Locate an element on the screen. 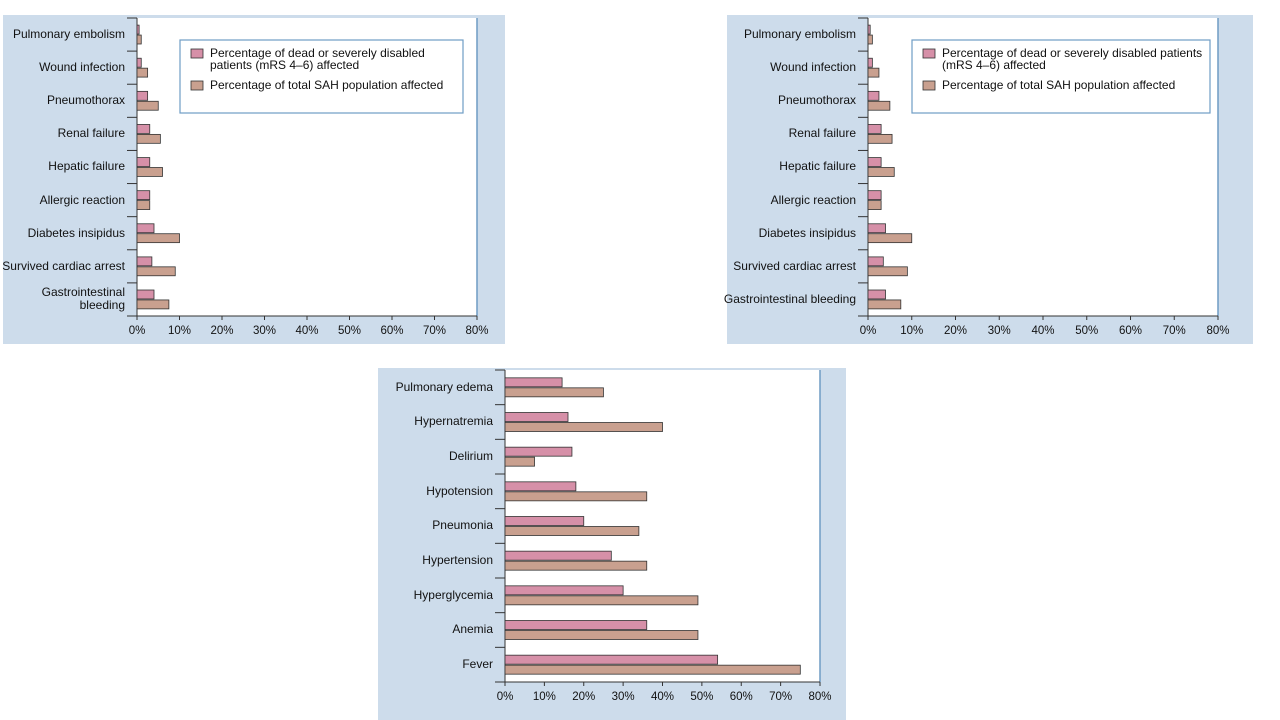 This screenshot has width=1280, height=720. category-label-box: Wound infection is located at coordinates (813, 67).